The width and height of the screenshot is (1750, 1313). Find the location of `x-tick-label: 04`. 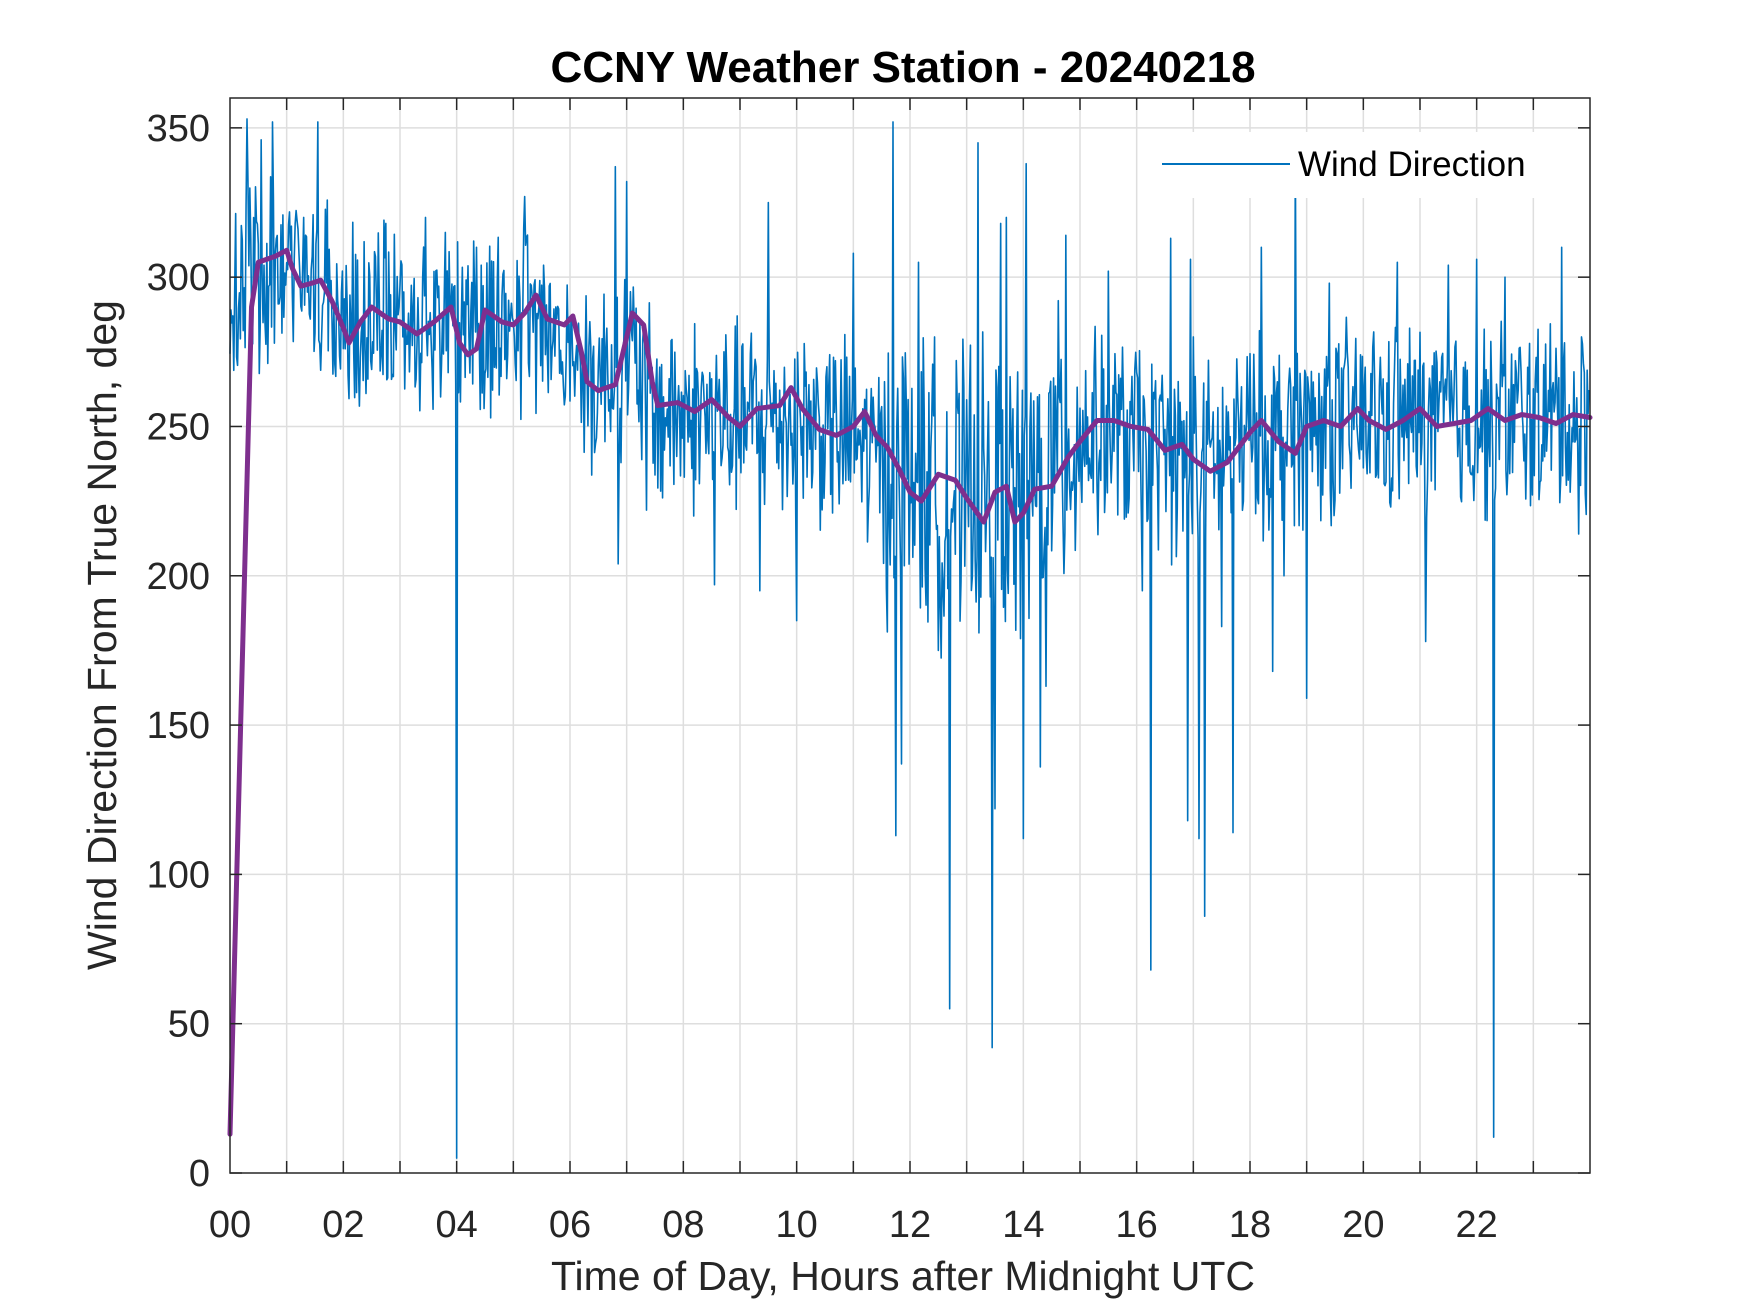

x-tick-label: 04 is located at coordinates (457, 1225).